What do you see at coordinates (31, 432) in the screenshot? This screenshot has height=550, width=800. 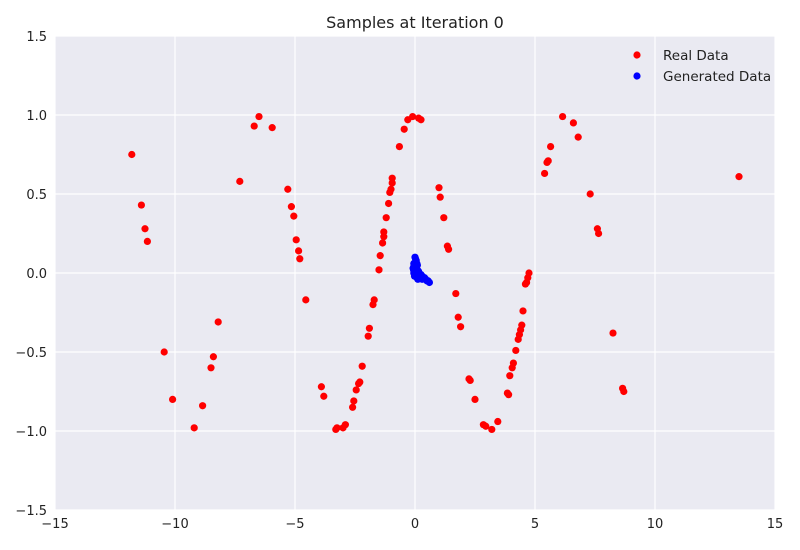 I see `y-tick-label: −1.0` at bounding box center [31, 432].